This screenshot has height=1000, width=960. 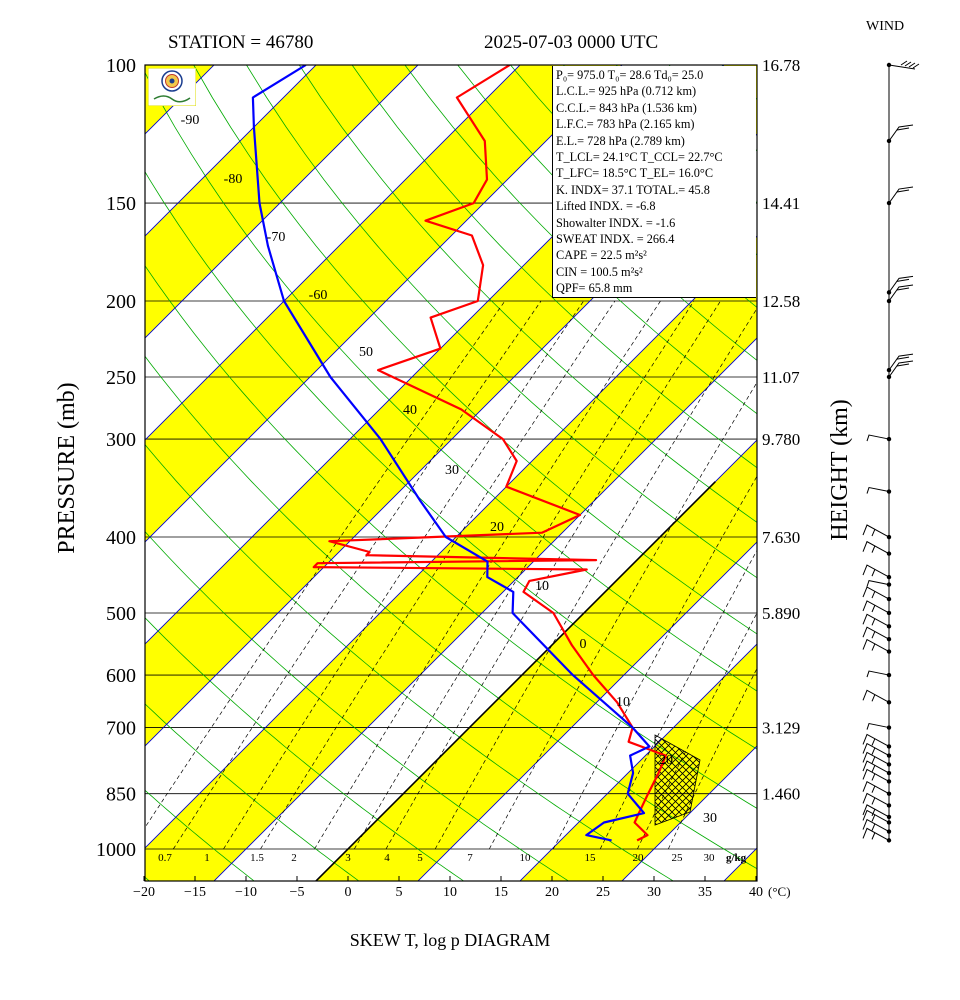 I want to click on temperature-unit-label: (°C), so click(x=779, y=891).